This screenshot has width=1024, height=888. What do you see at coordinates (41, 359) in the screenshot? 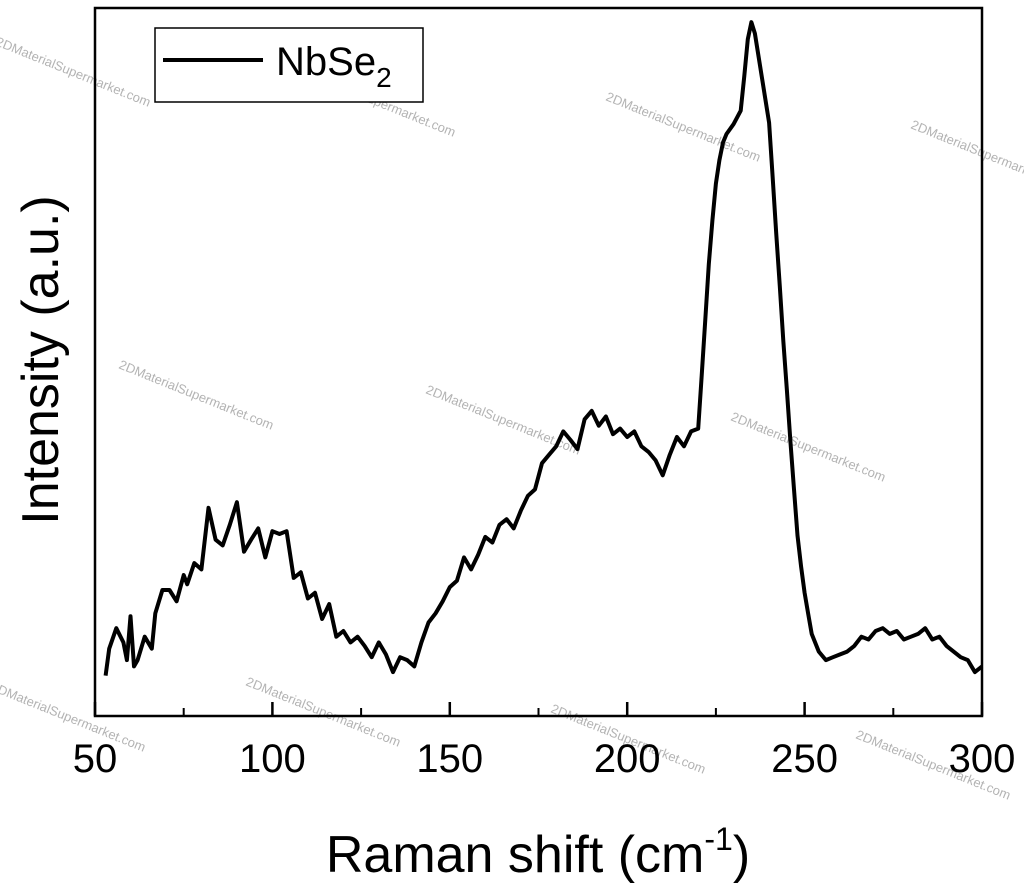
I see `y-axis-title: Intensity (a.u.)` at bounding box center [41, 359].